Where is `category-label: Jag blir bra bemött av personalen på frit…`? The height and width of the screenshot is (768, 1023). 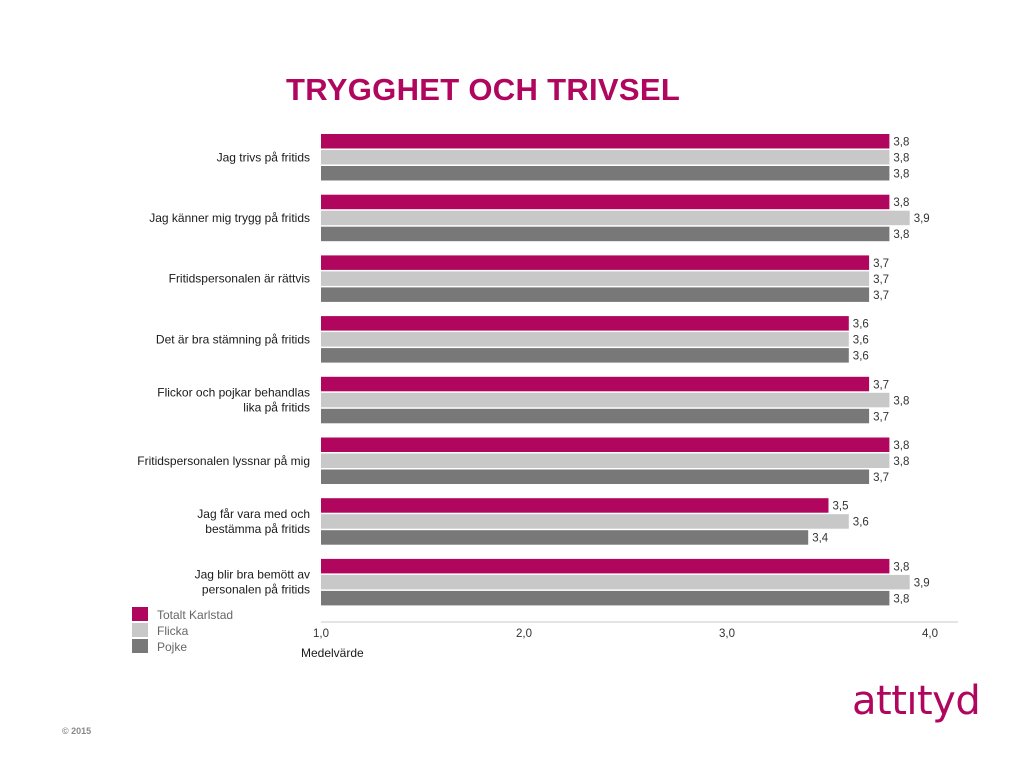 category-label: Jag blir bra bemött av personalen på frit… is located at coordinates (252, 582).